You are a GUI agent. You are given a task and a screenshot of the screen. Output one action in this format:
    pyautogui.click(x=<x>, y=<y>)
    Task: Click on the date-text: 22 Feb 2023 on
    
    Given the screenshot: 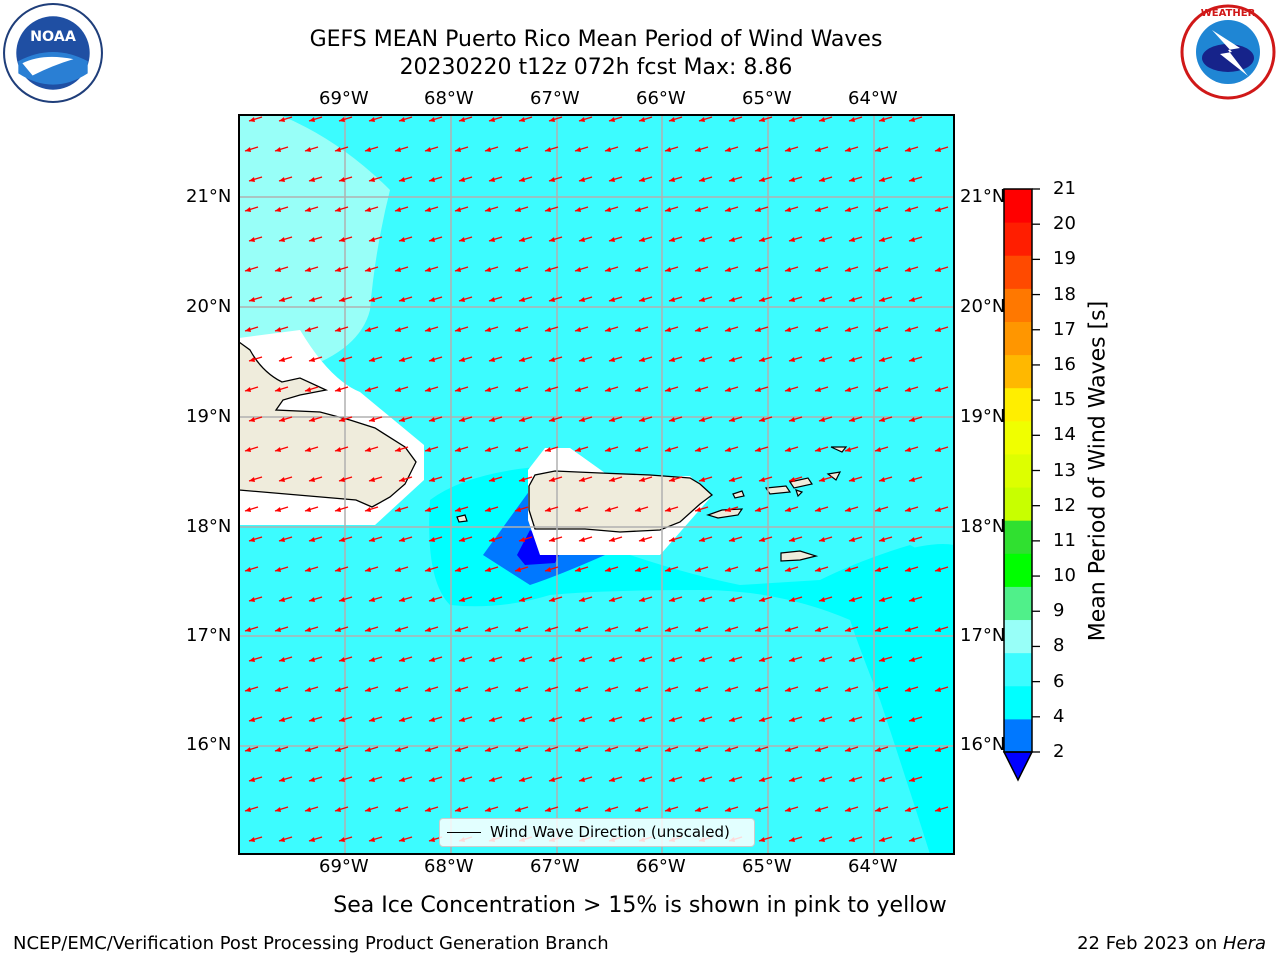 What is the action you would take?
    pyautogui.click(x=1150, y=943)
    